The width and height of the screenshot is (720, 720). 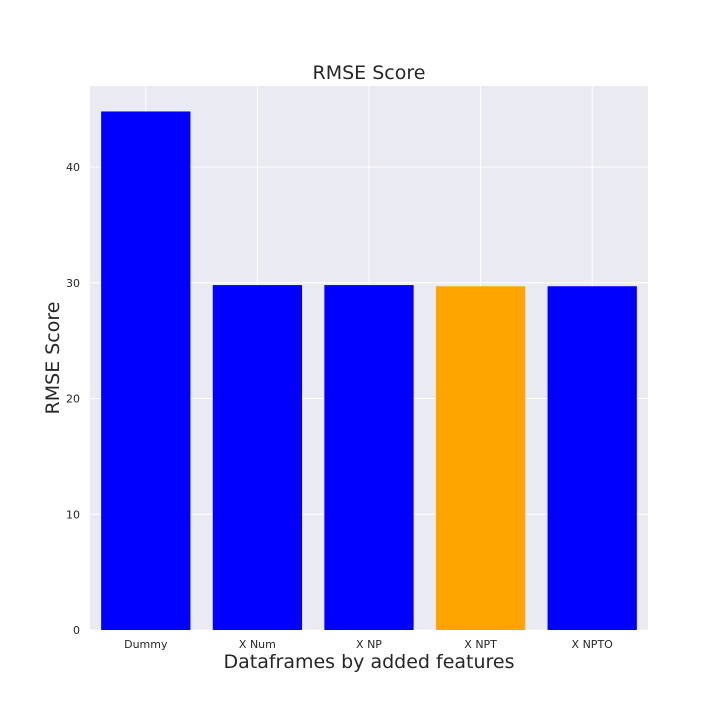 I want to click on x-tick-label: Dummy, so click(x=146, y=644).